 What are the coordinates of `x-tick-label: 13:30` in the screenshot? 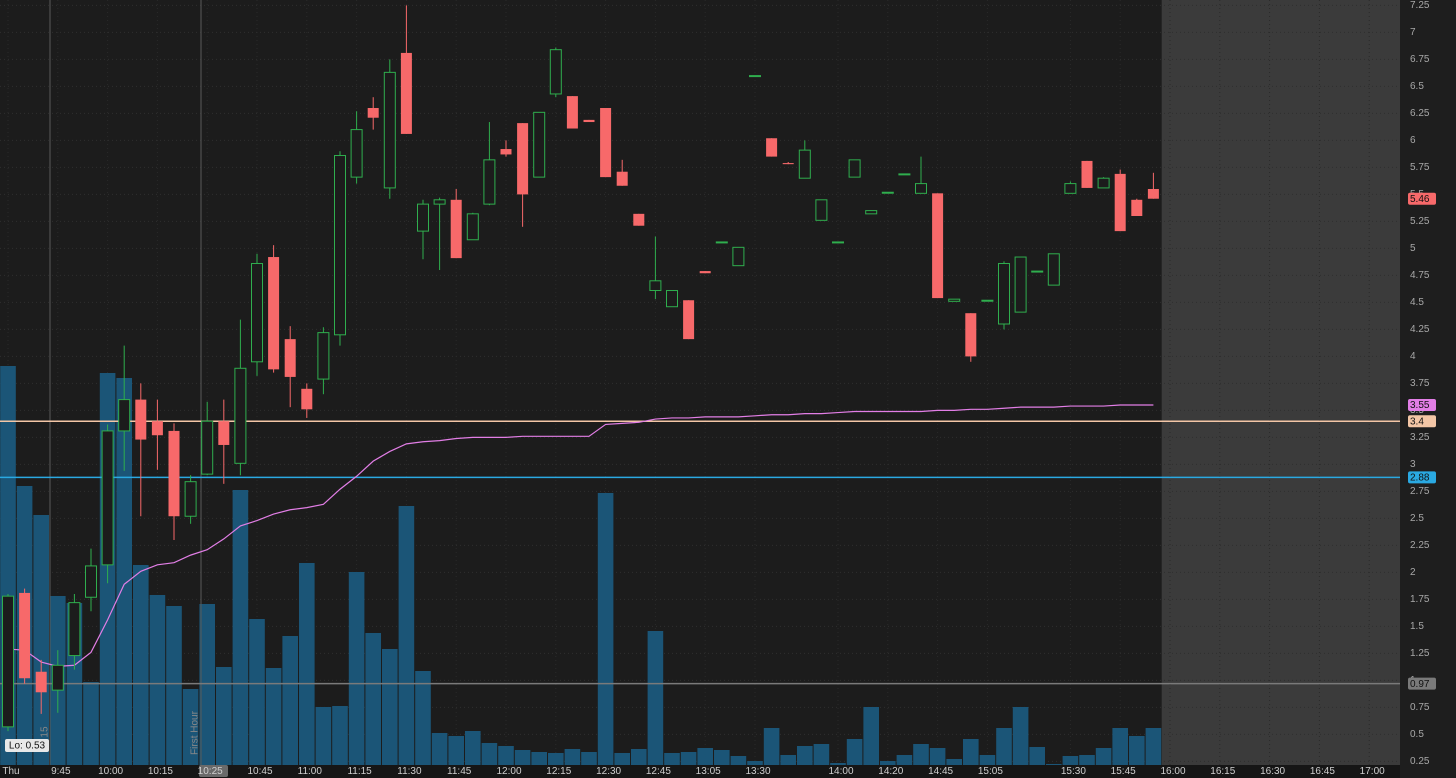 It's located at (757, 771).